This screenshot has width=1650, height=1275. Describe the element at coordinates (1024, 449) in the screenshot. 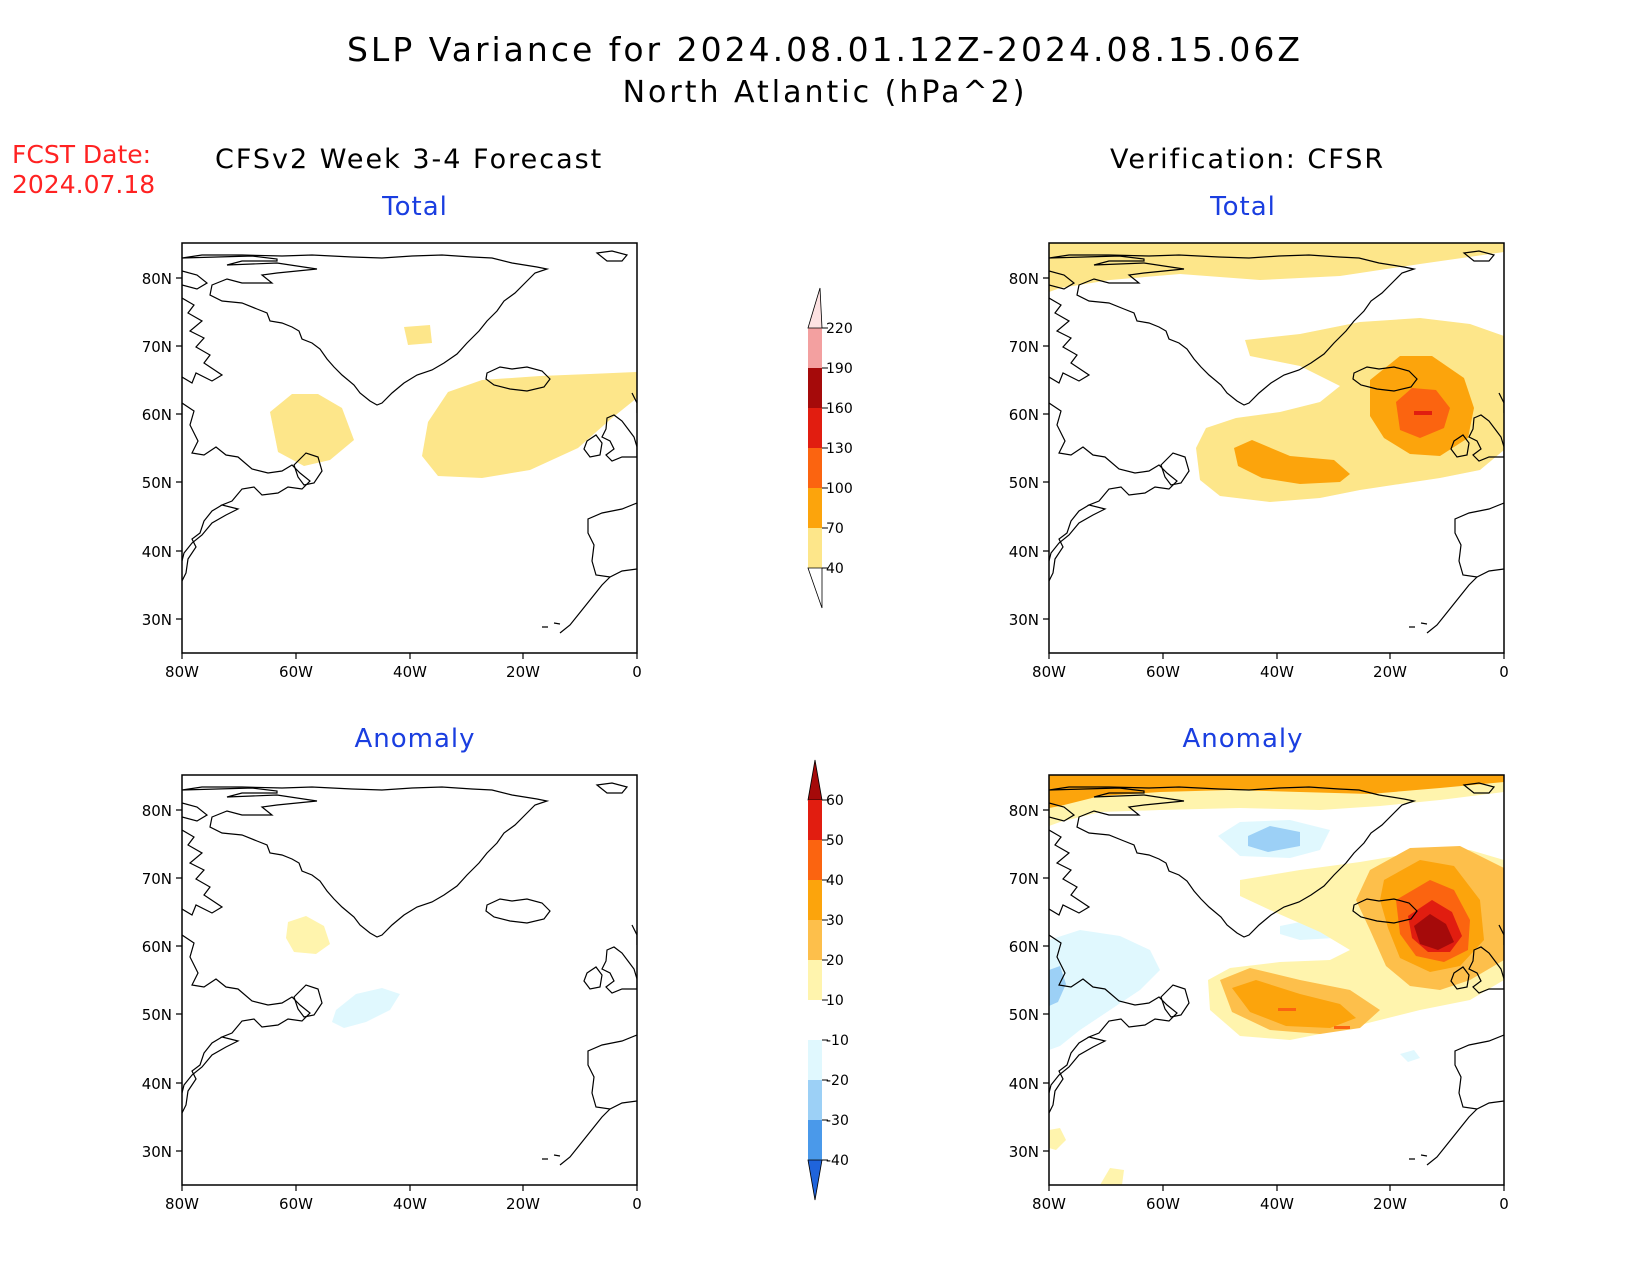

I see `lat-labels-verification-total: 80N 70N 60N 50N 40N 30N` at that location.